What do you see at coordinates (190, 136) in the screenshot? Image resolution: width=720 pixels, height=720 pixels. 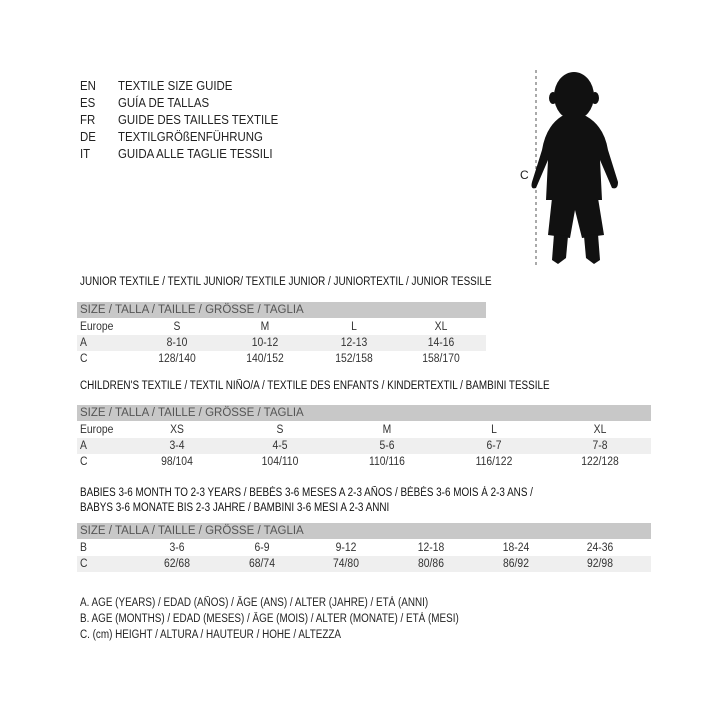 I see `language-title: TEXTILGRÖßENFÜHRUNG` at bounding box center [190, 136].